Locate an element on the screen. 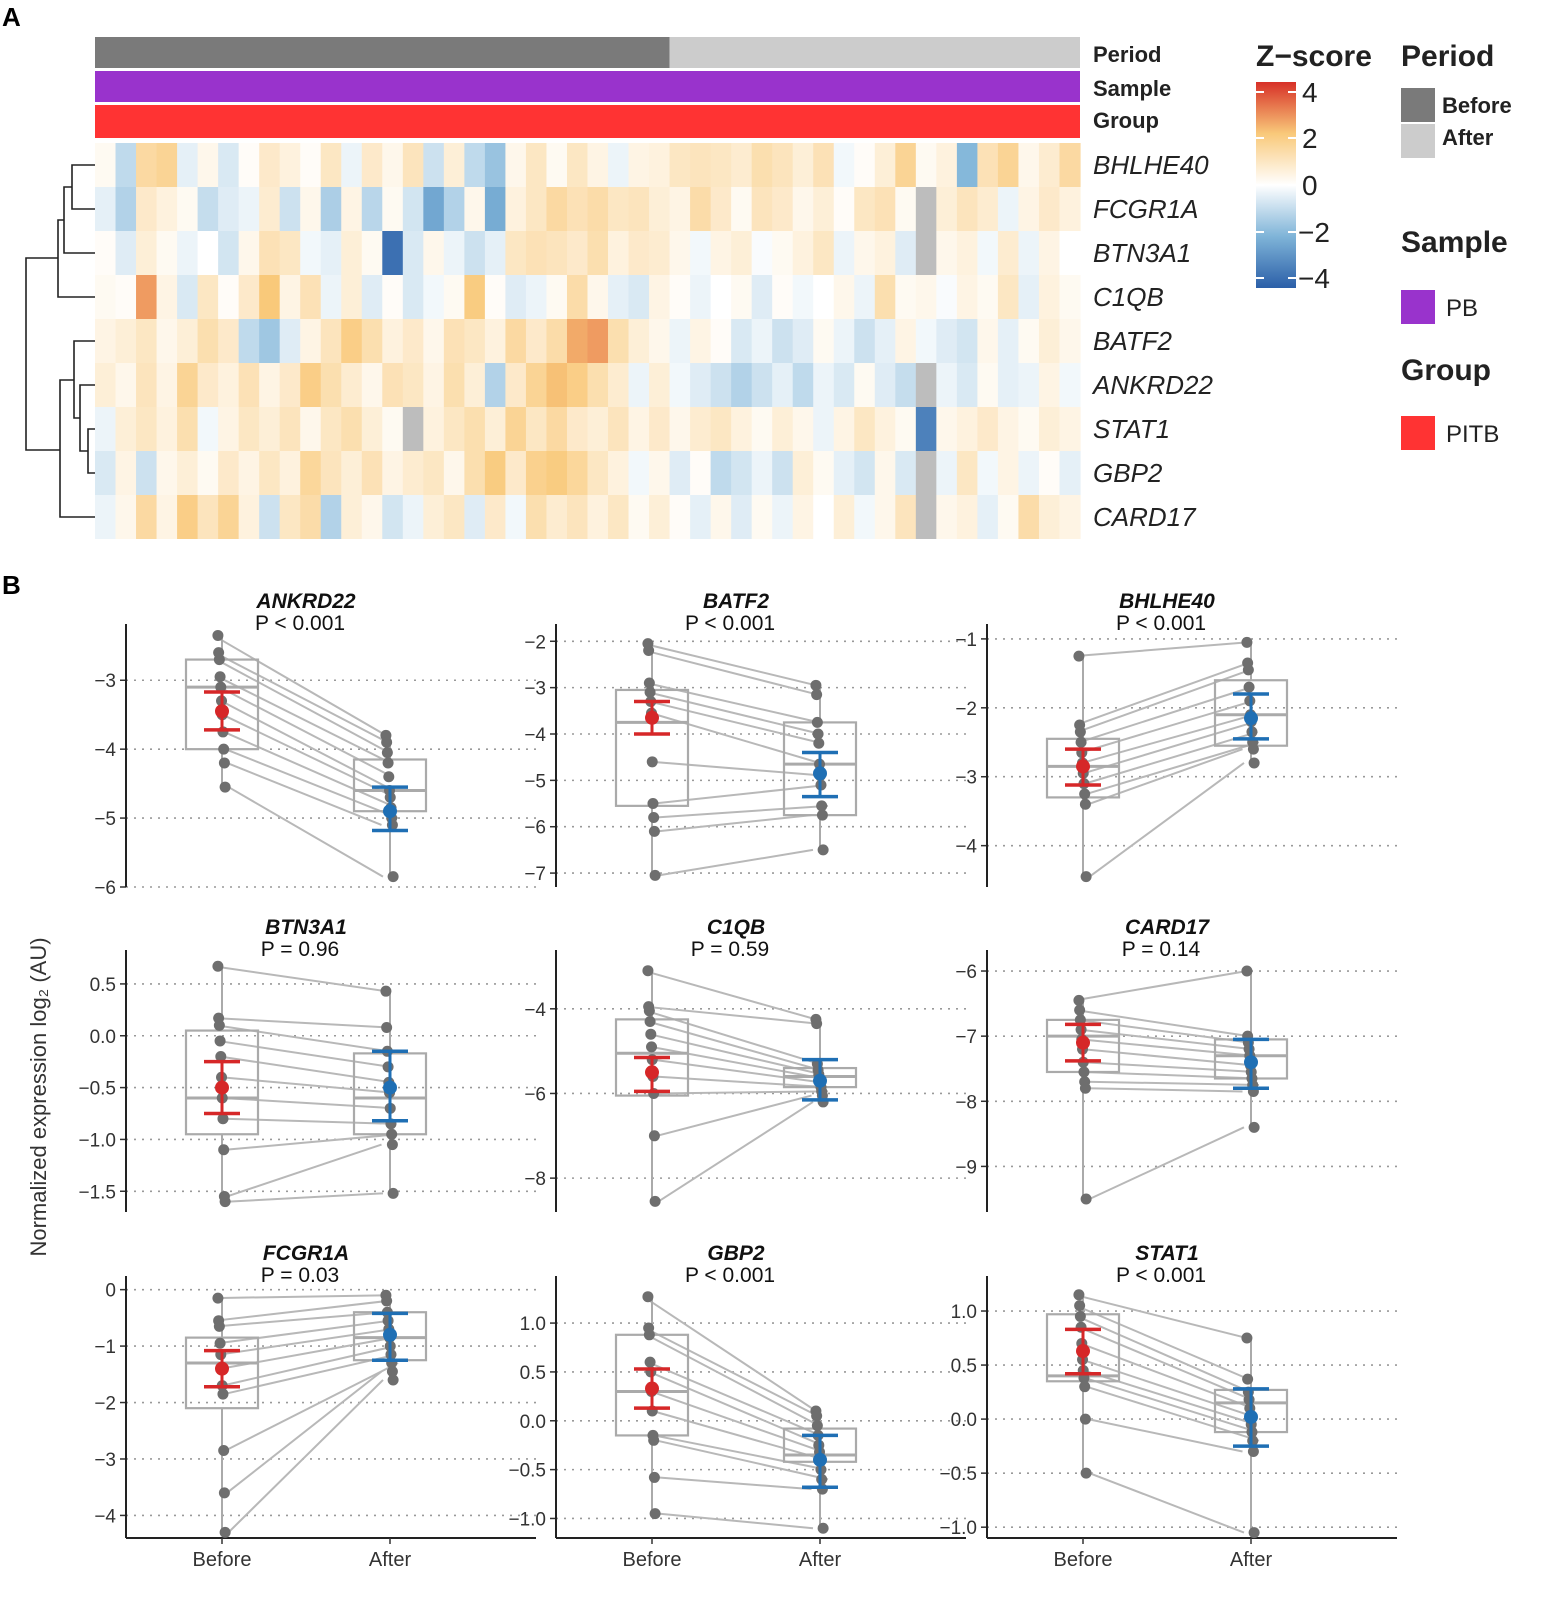 Image resolution: width=1548 pixels, height=1605 pixels. y-tick-label: −1.0 is located at coordinates (527, 1519).